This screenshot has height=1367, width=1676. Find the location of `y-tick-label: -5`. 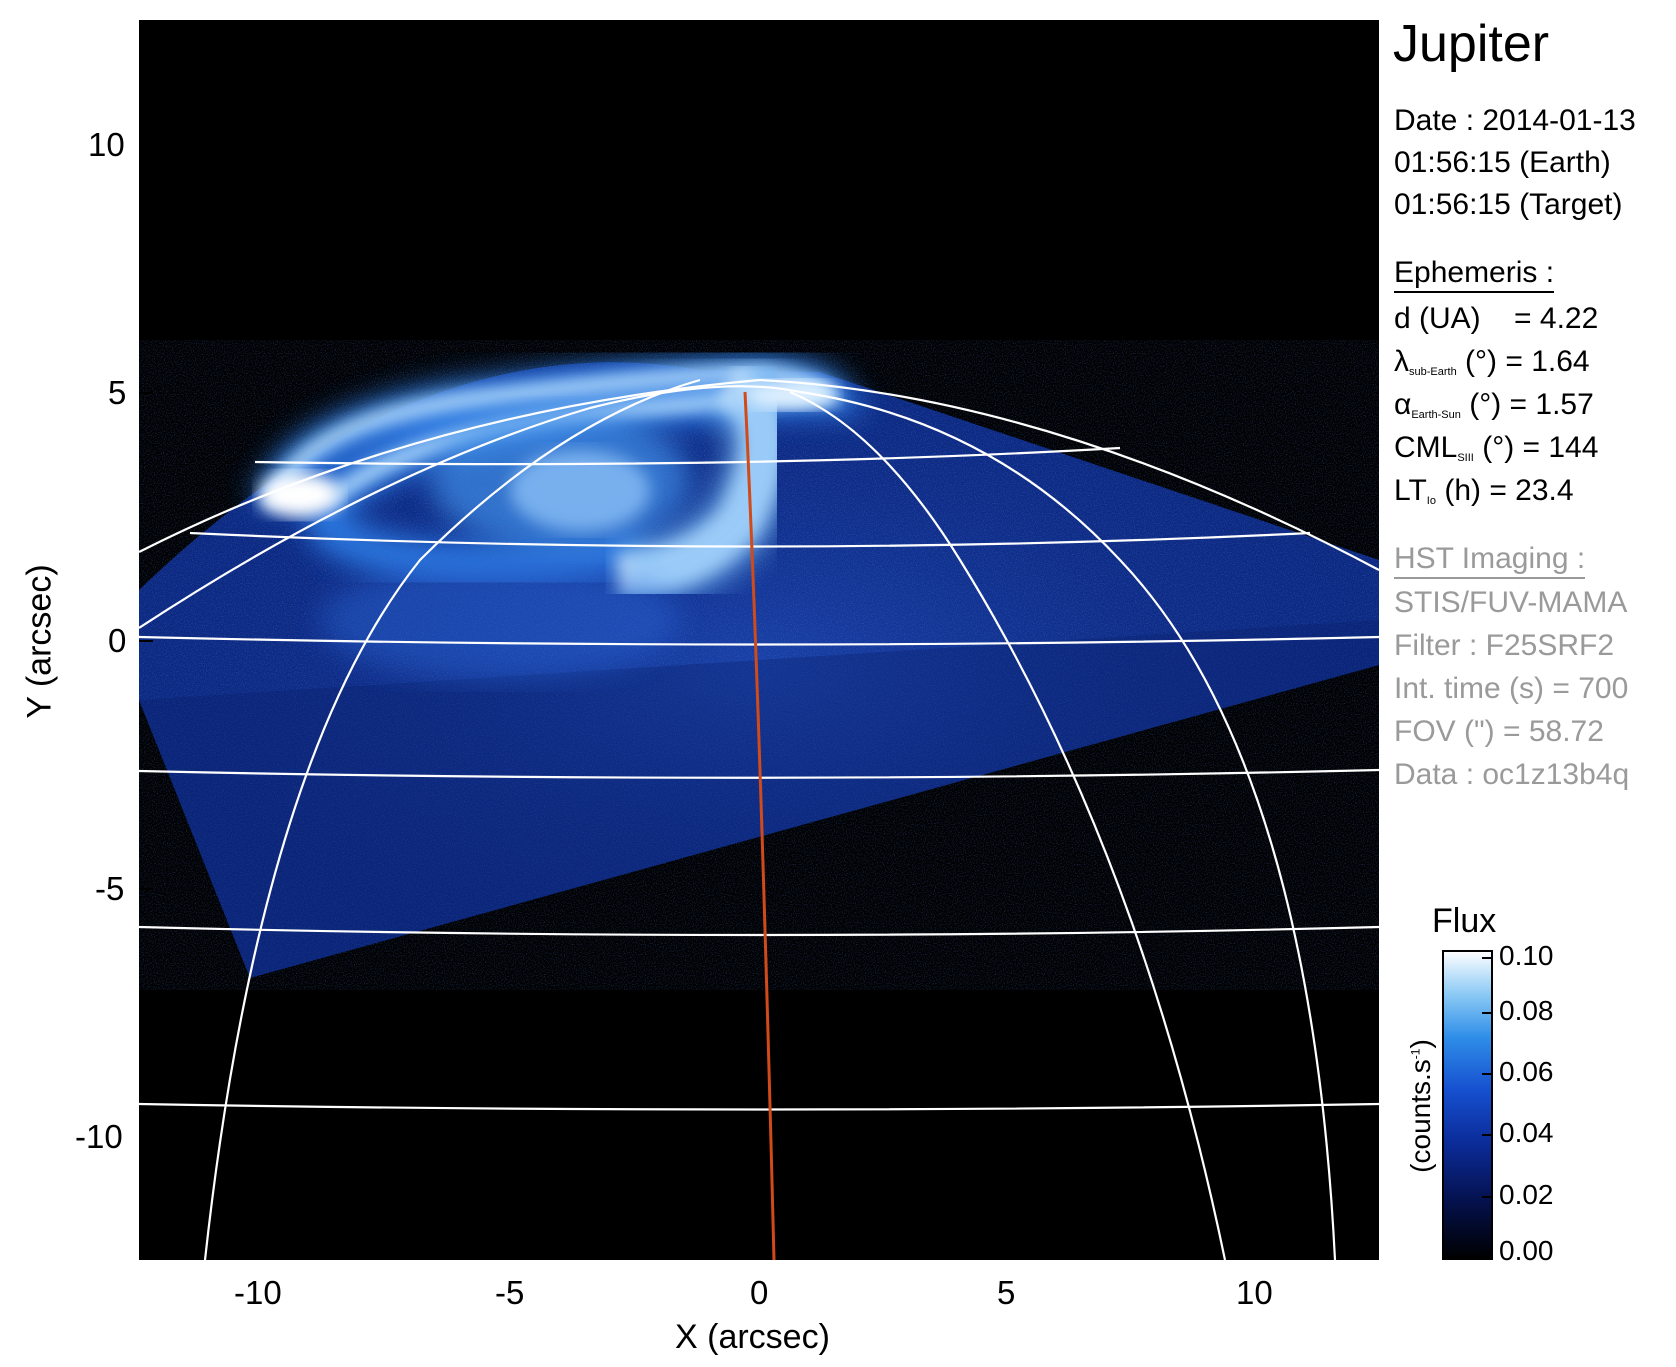

y-tick-label: -5 is located at coordinates (110, 888).